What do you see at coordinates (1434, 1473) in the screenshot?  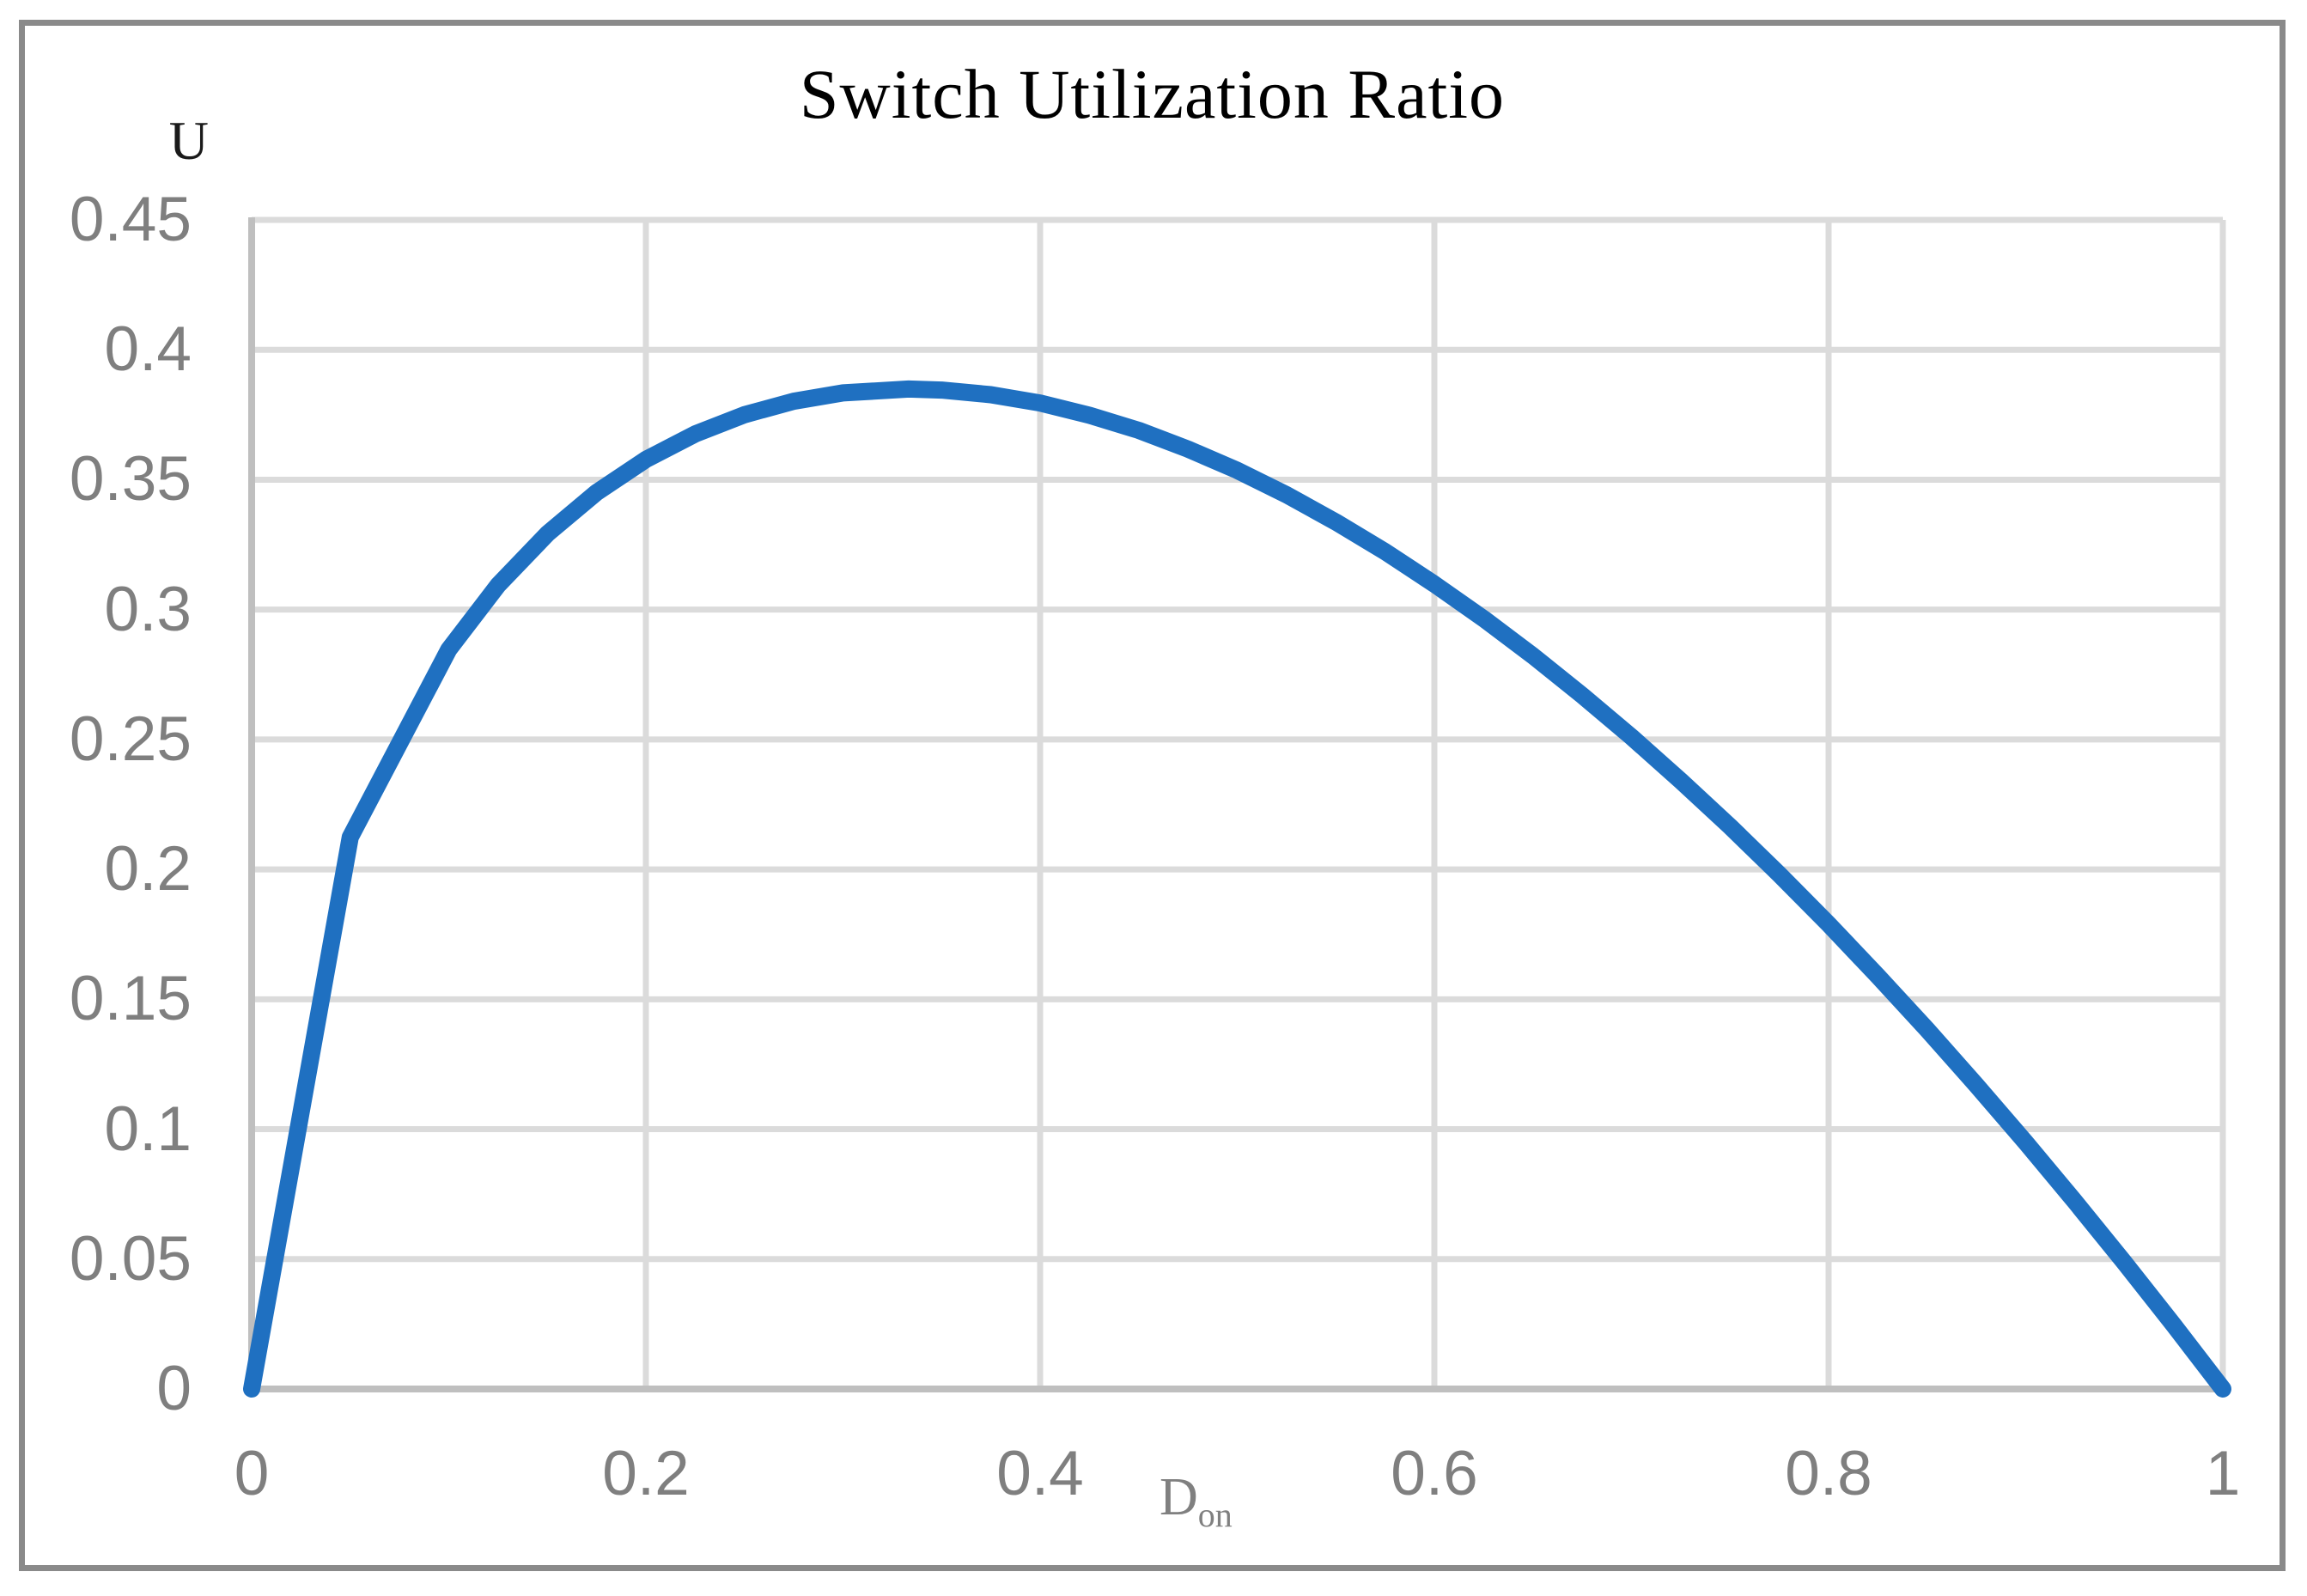 I see `x-tick-label: 0.6` at bounding box center [1434, 1473].